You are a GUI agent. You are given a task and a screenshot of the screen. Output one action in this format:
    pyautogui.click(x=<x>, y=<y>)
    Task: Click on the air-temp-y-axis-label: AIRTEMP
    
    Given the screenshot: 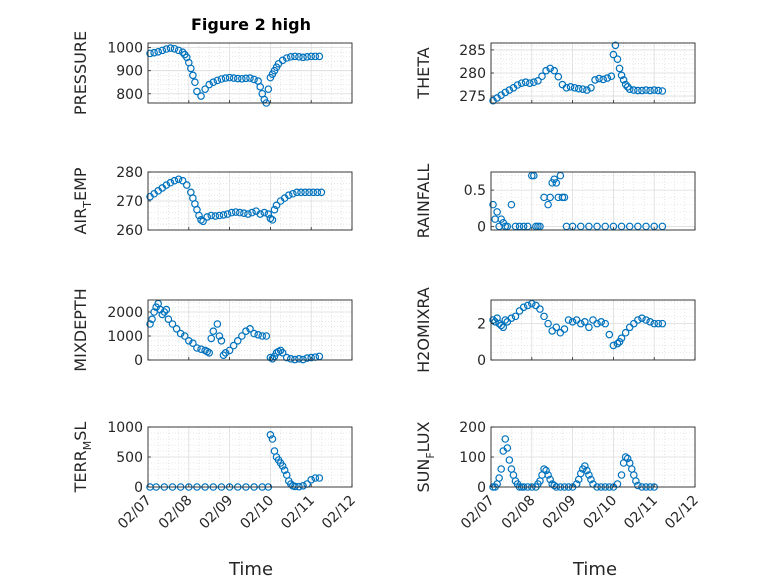 What is the action you would take?
    pyautogui.click(x=82, y=200)
    